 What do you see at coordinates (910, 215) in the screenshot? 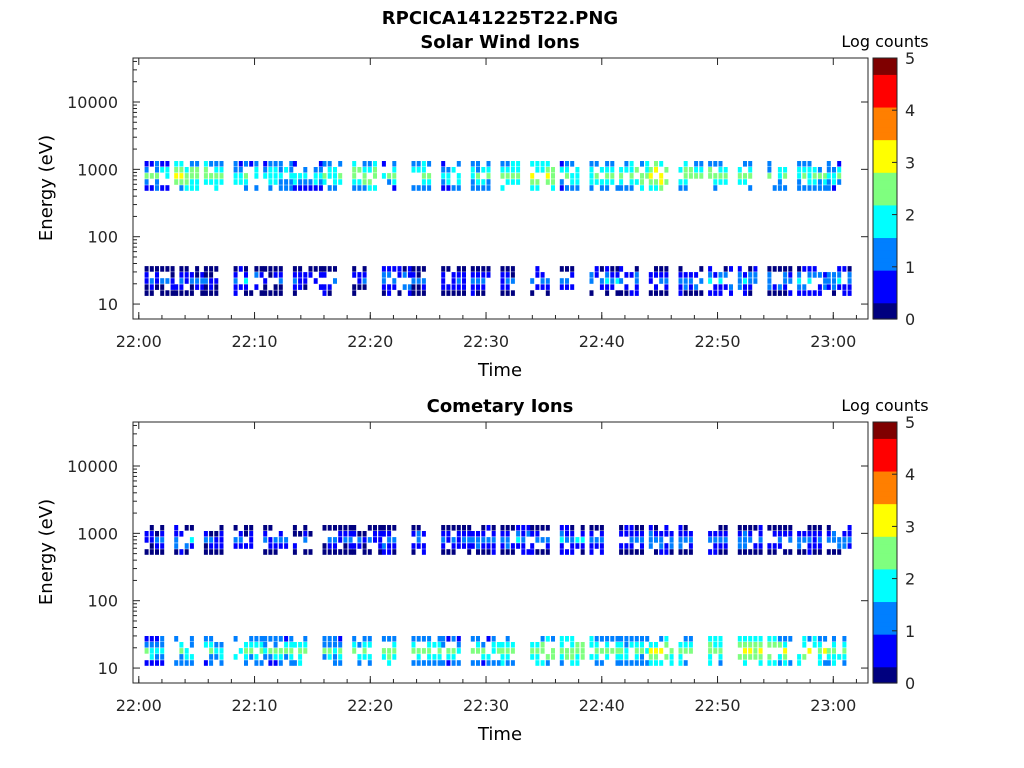
I see `colorbar-tick-label: 2` at bounding box center [910, 215].